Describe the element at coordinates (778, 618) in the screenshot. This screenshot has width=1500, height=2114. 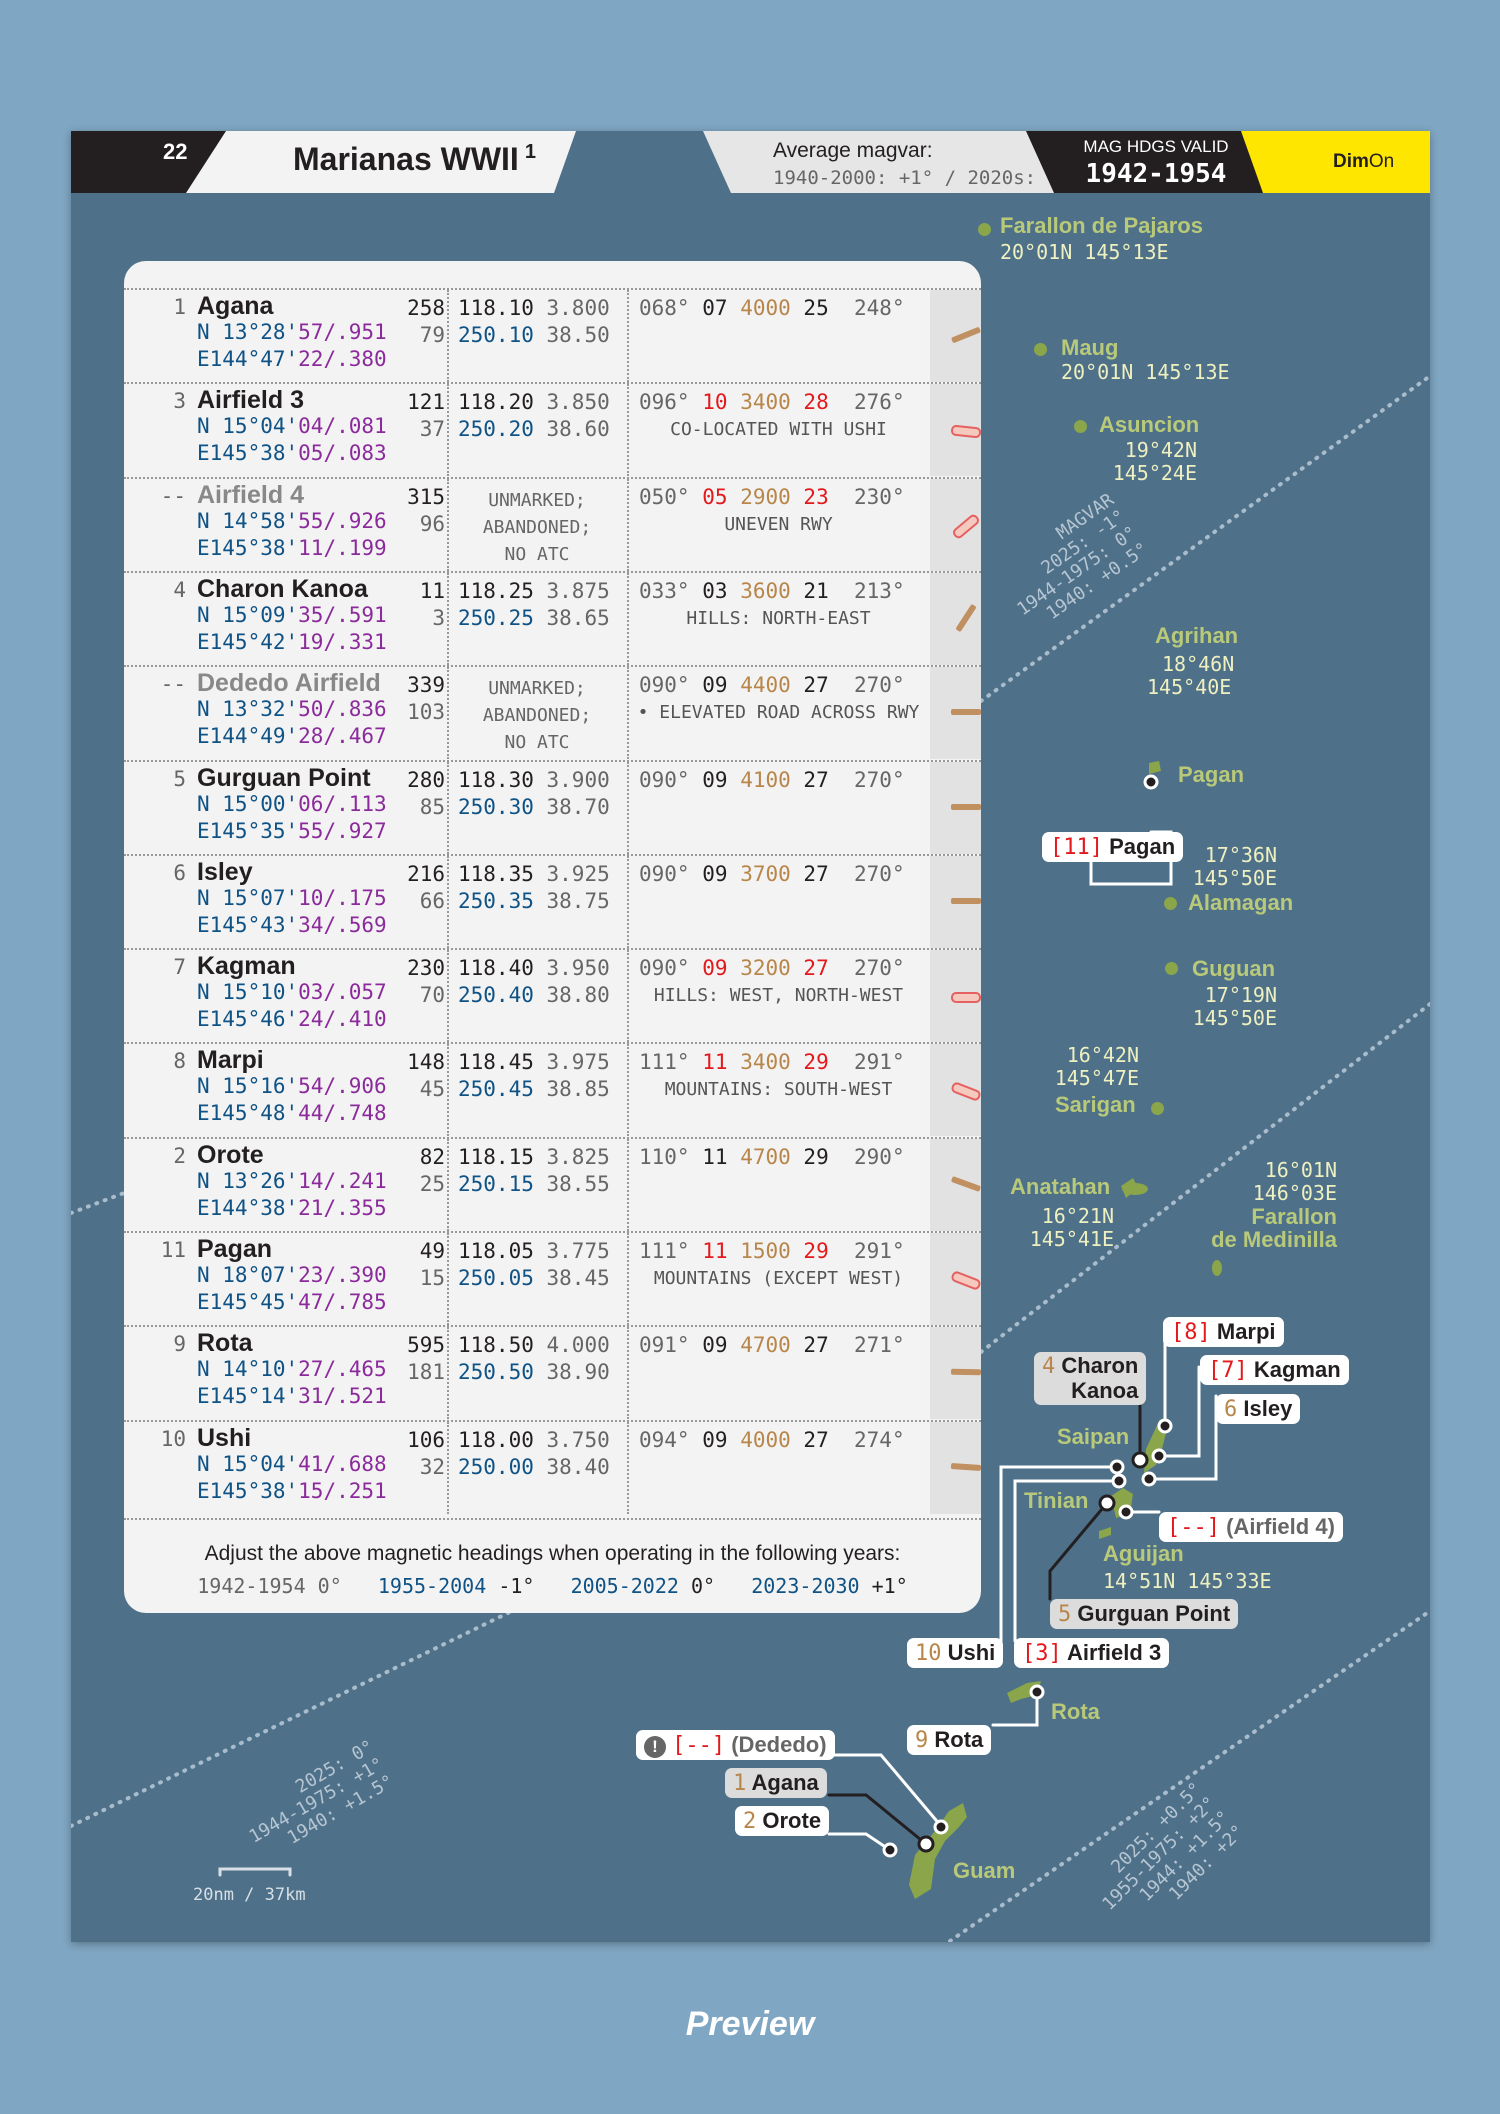
I see `runway-note: HILLS: NORTH-EAST` at that location.